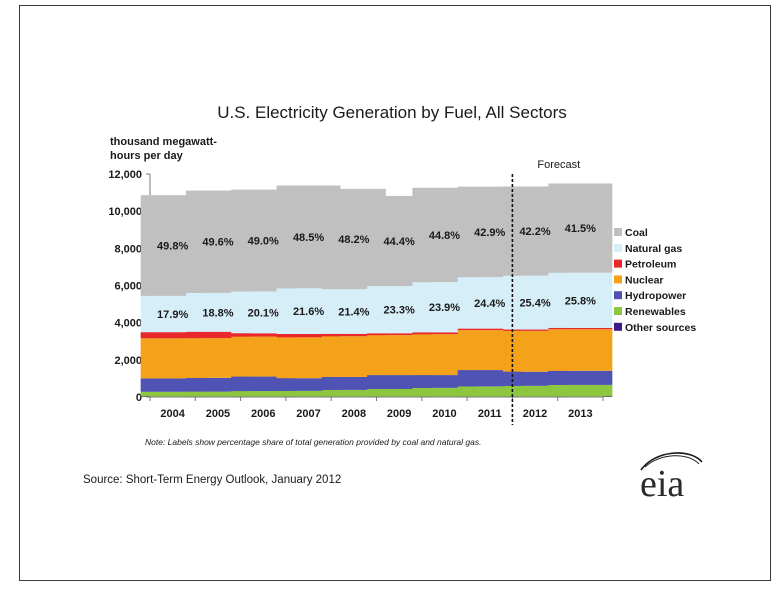 The width and height of the screenshot is (784, 593). I want to click on data-label-natural-gas: 25.8%, so click(580, 301).